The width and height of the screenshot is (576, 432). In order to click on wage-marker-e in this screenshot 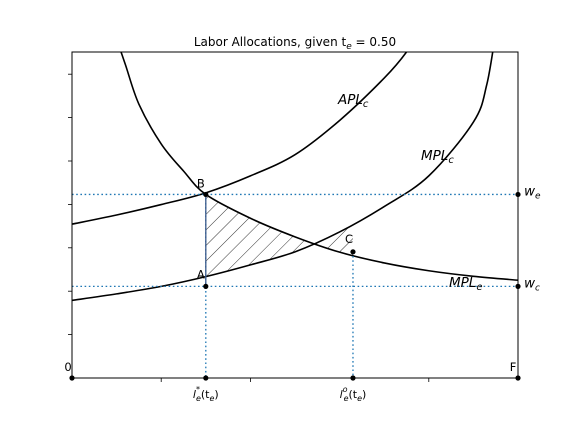, I will do `click(518, 194)`.